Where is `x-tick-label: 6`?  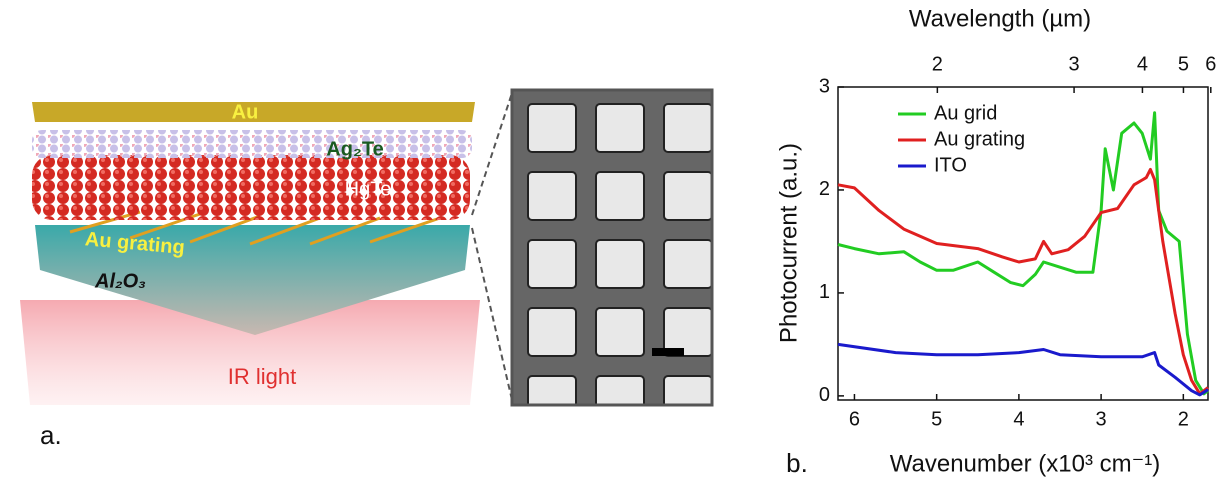 x-tick-label: 6 is located at coordinates (854, 419).